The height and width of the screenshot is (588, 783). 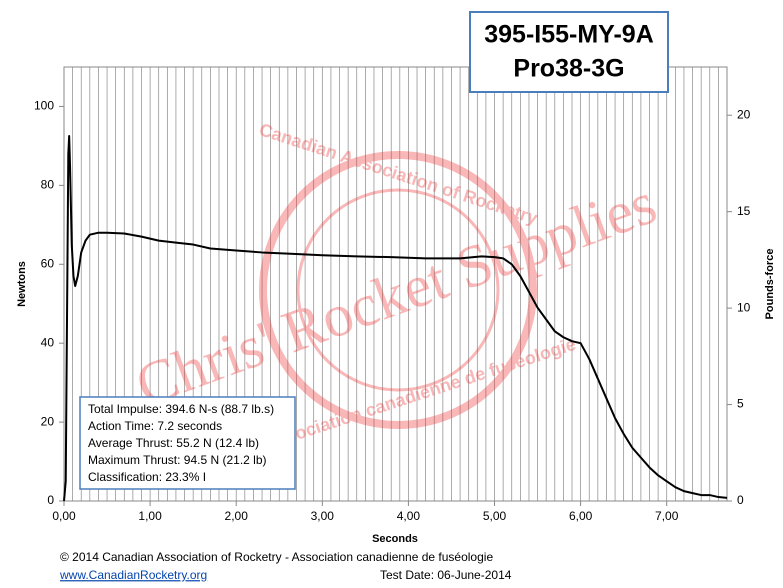 I want to click on stats-box, so click(x=187, y=443).